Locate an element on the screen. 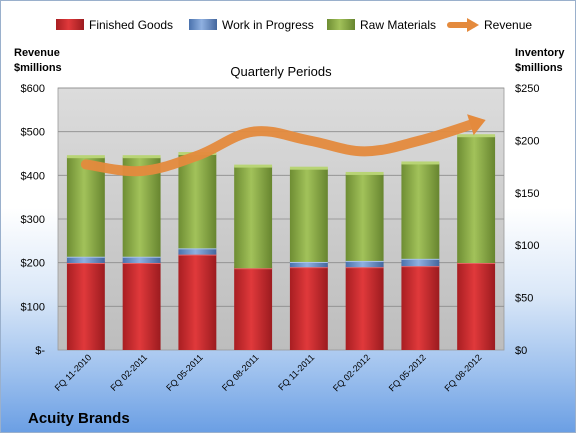  x-axis-tick-label: FQ 05-2012 is located at coordinates (407, 372).